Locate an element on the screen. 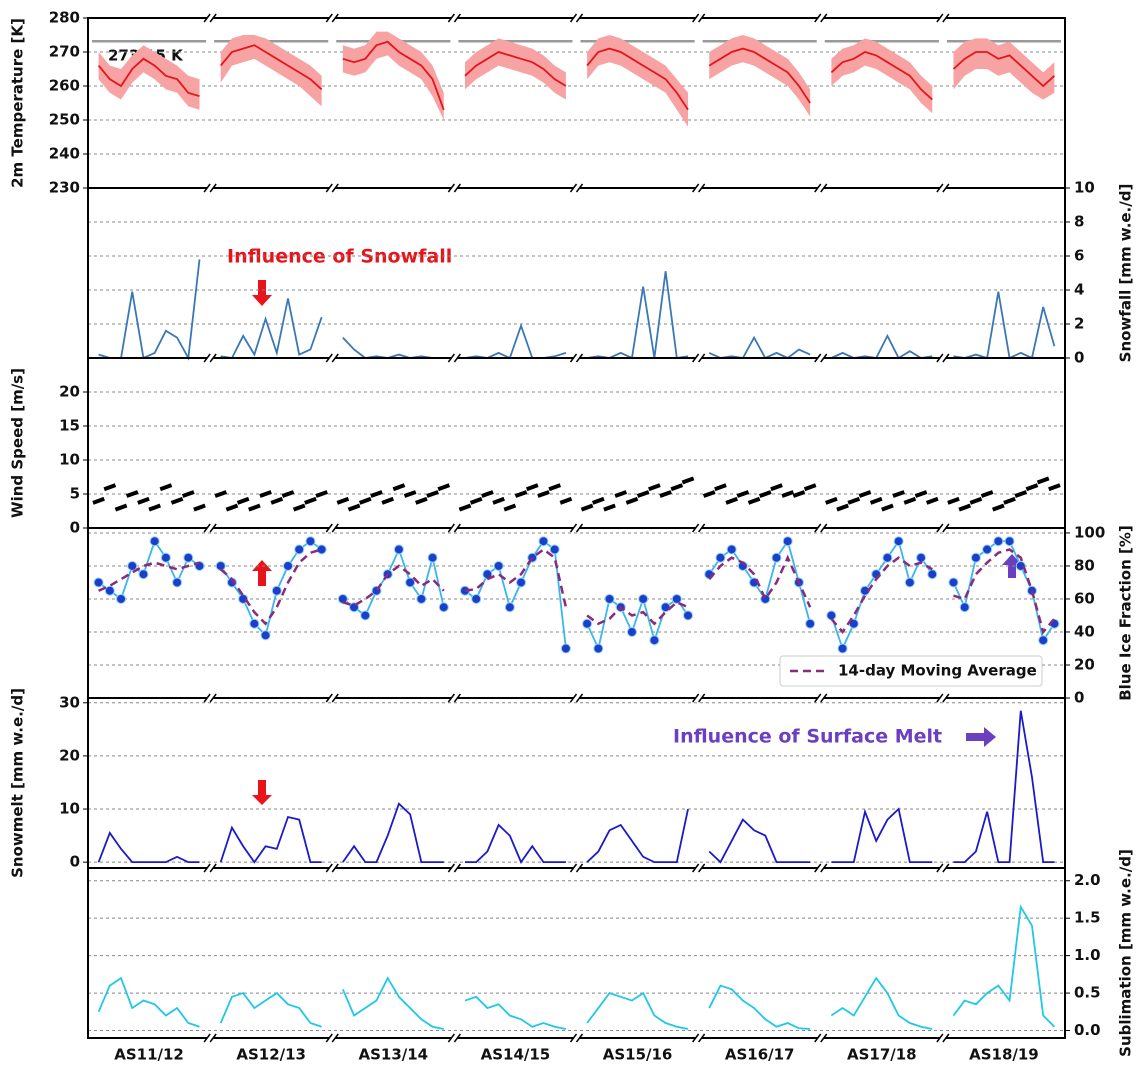  range-band is located at coordinates (1004, 69).